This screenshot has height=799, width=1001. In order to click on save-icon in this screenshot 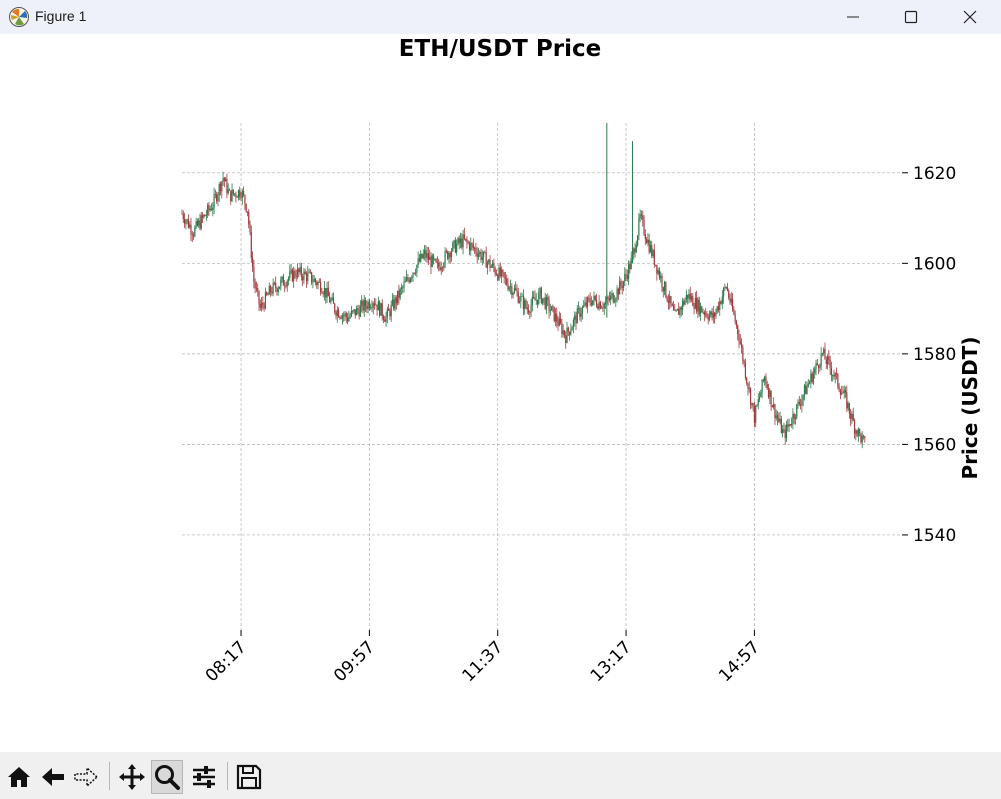, I will do `click(249, 777)`.